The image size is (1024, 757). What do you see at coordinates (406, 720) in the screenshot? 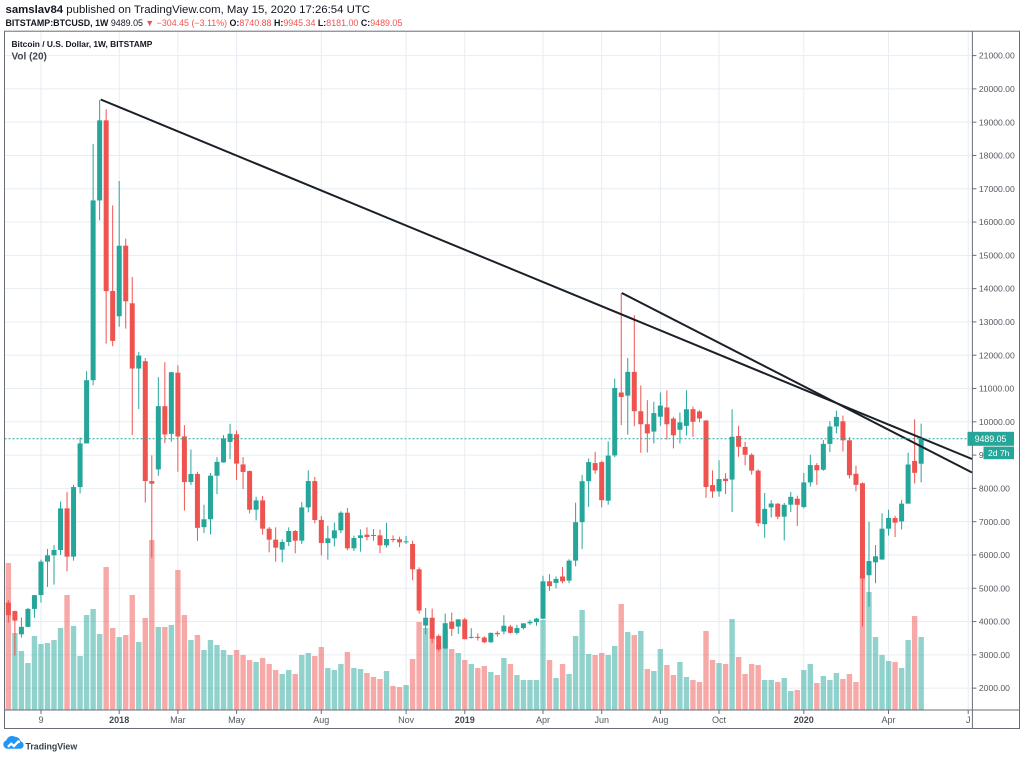
I see `svg-text: Nov` at bounding box center [406, 720].